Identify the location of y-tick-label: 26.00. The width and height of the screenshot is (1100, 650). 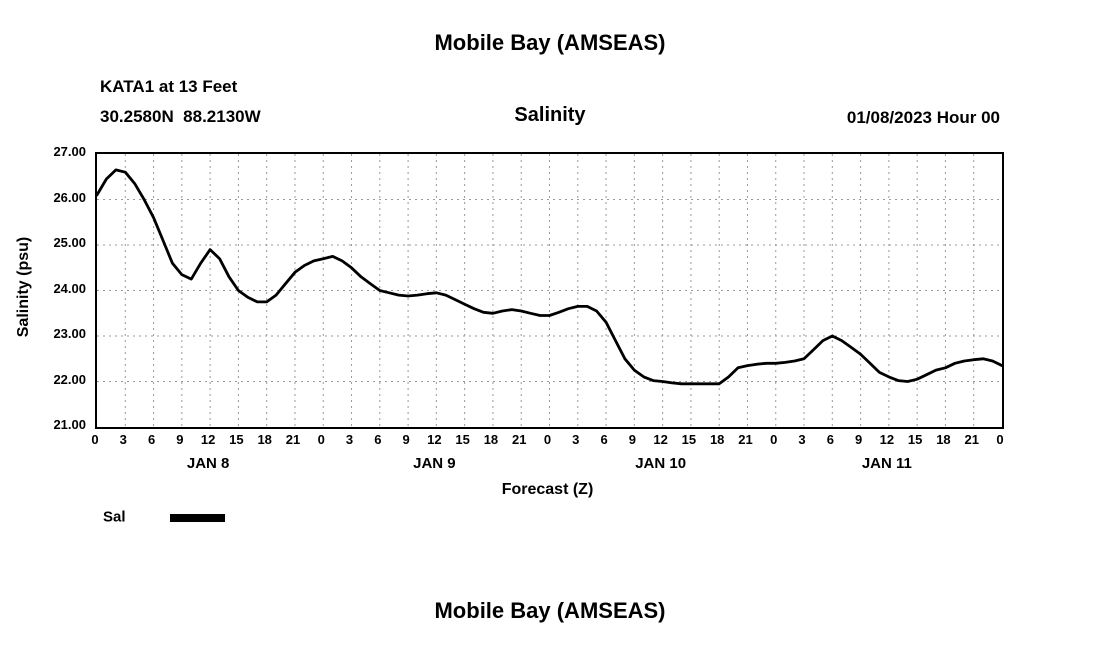
(69, 197).